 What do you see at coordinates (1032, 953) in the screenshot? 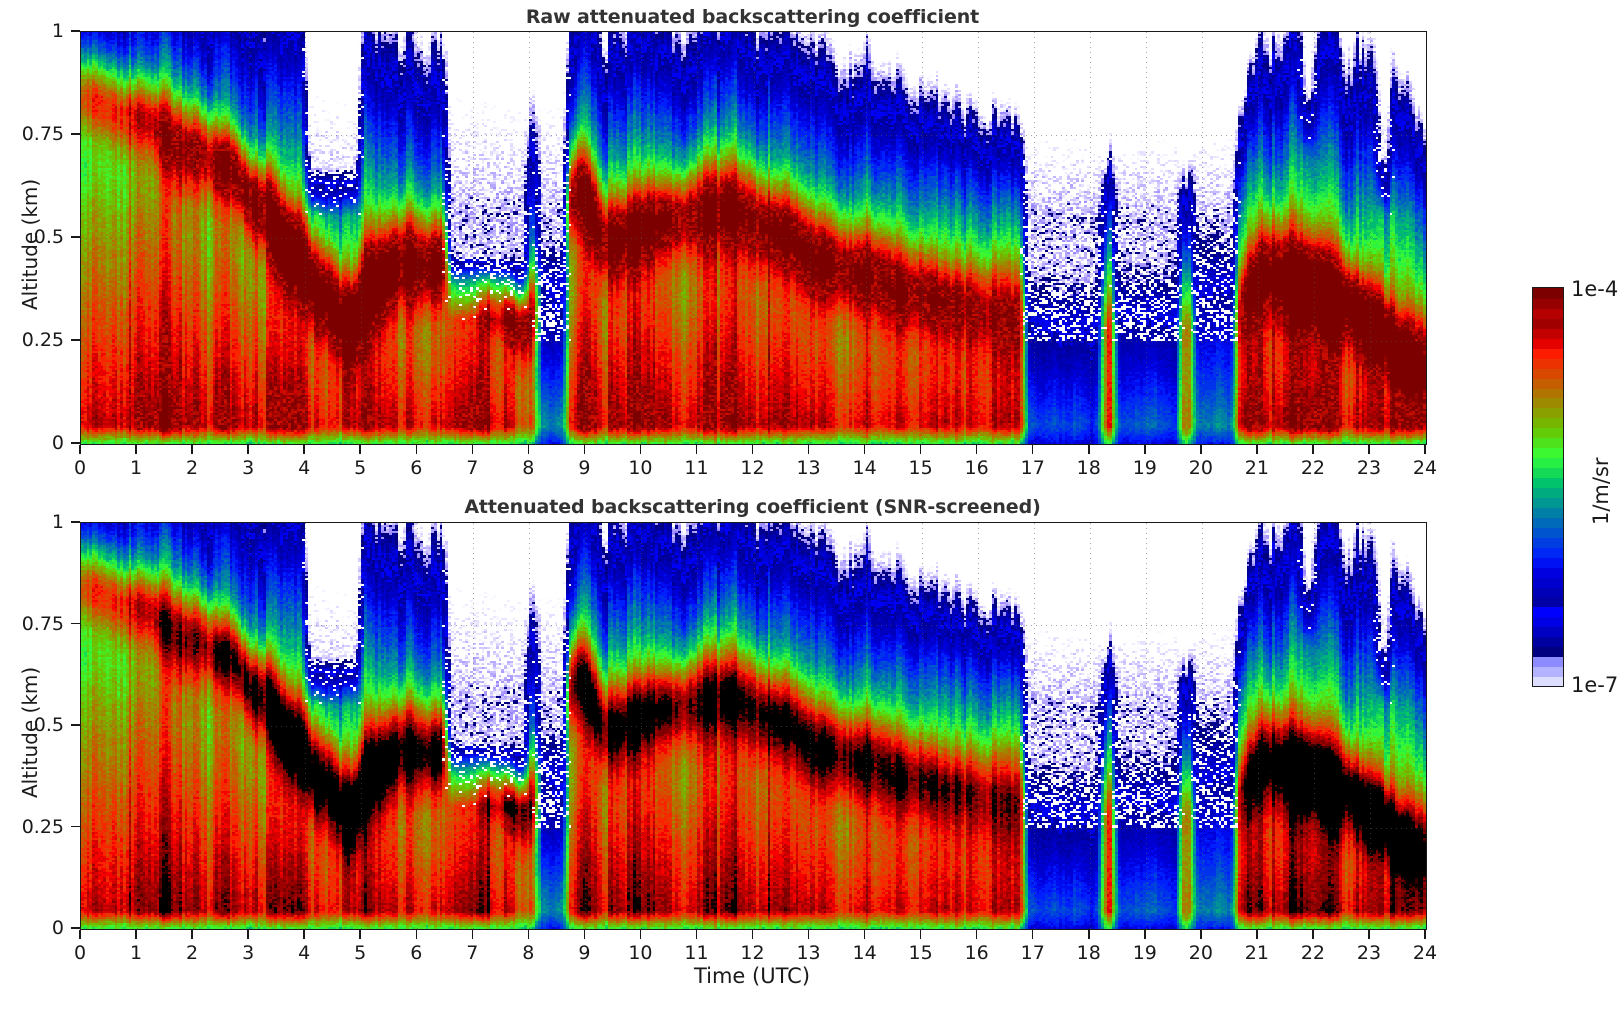
I see `x-tick-label: 17` at bounding box center [1032, 953].